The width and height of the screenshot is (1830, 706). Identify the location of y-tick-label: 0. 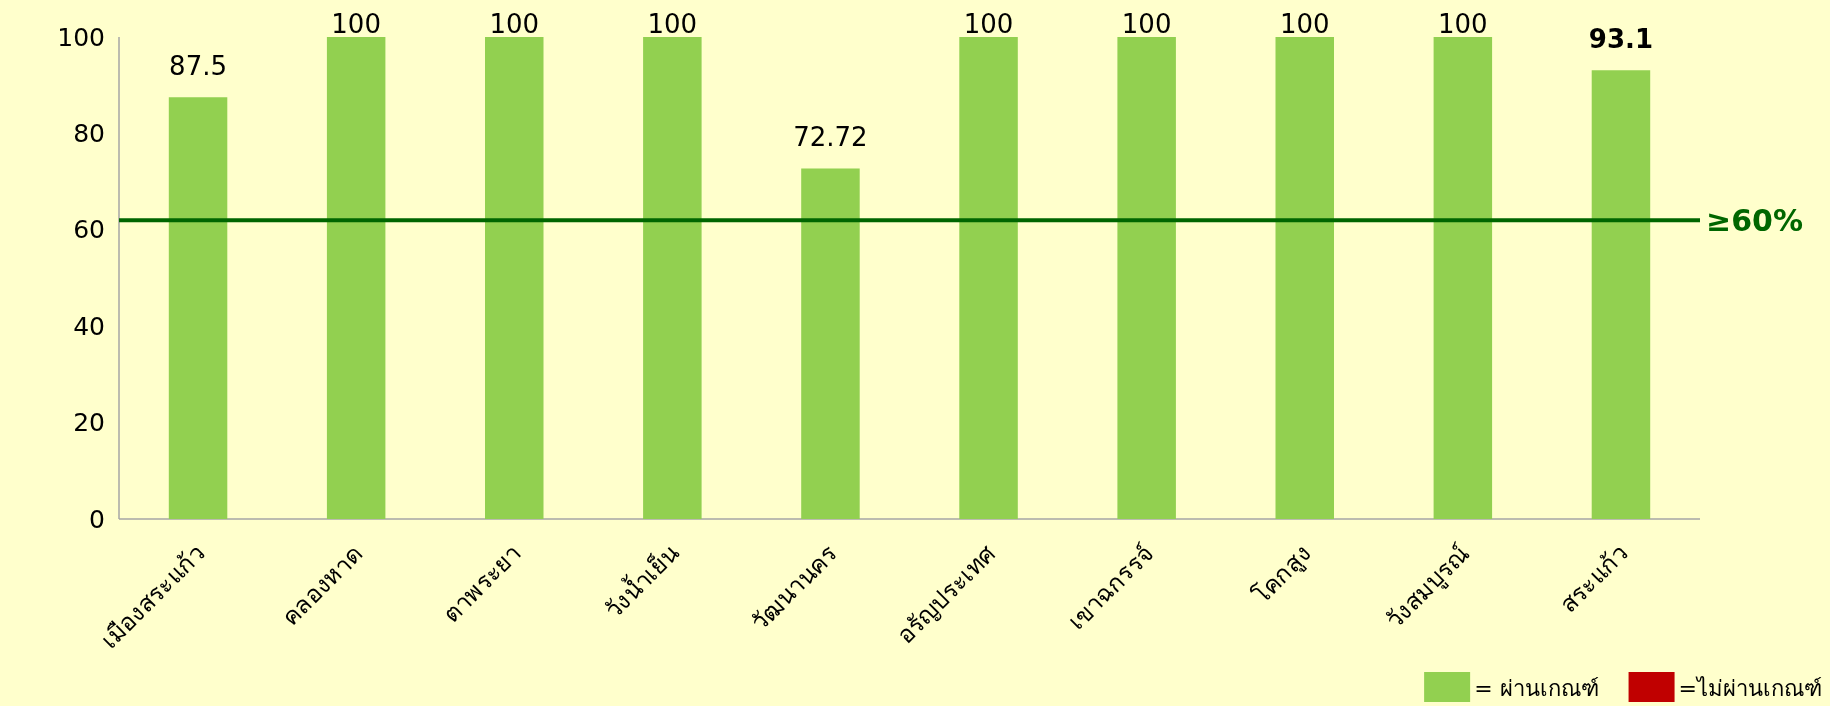
(97, 519).